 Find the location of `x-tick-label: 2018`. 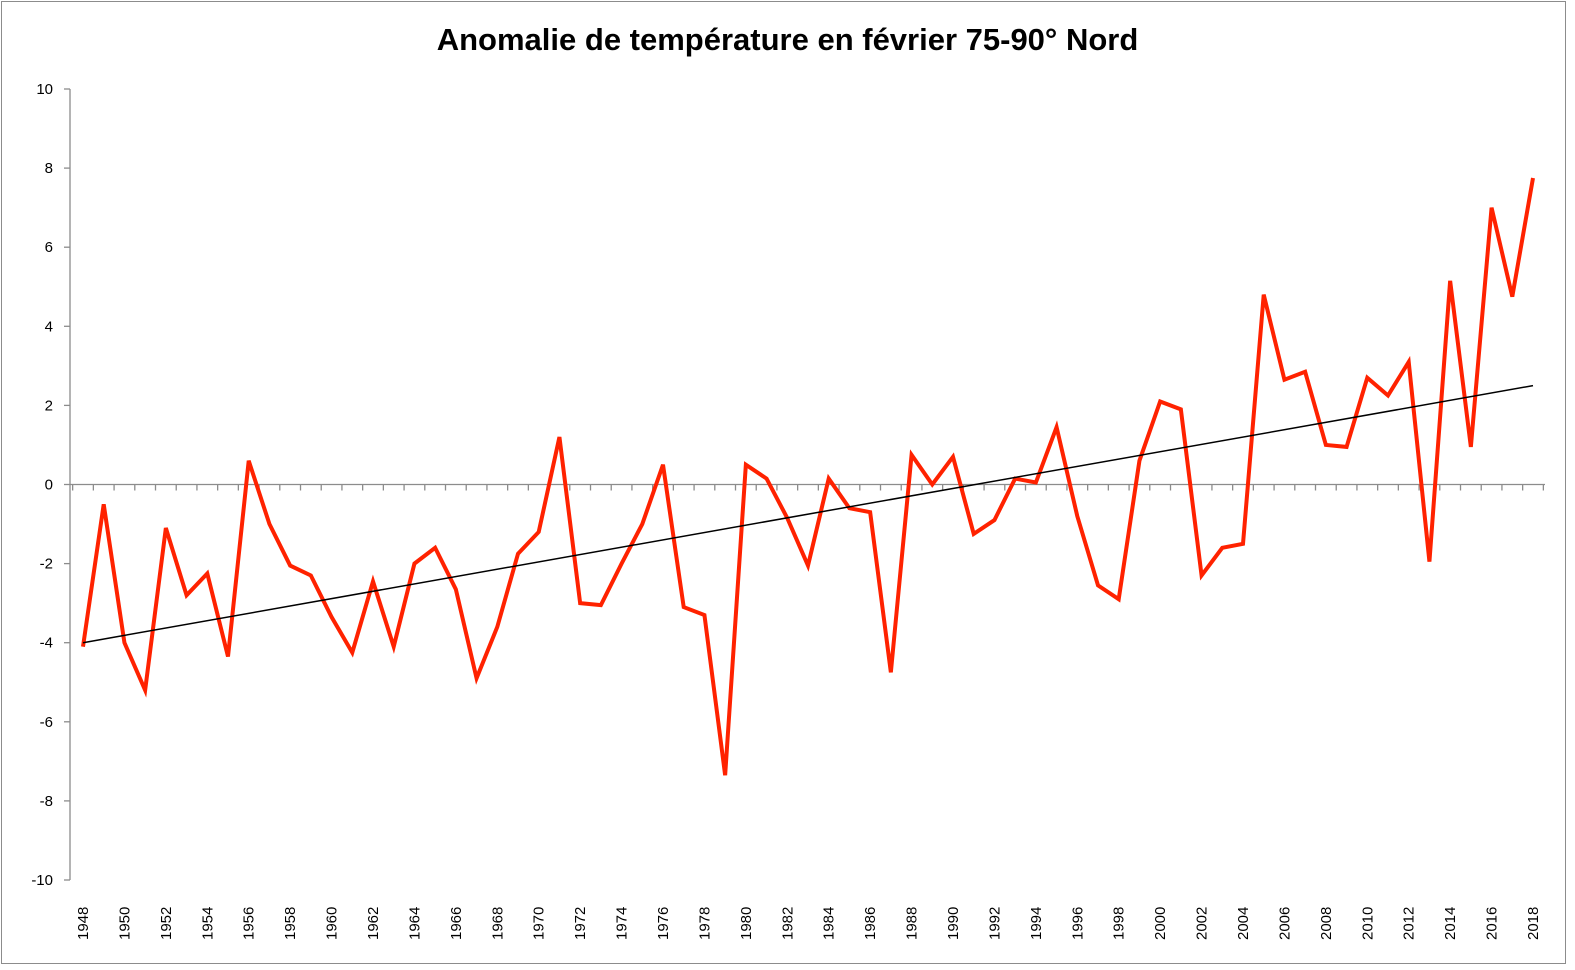

x-tick-label: 2018 is located at coordinates (1533, 923).